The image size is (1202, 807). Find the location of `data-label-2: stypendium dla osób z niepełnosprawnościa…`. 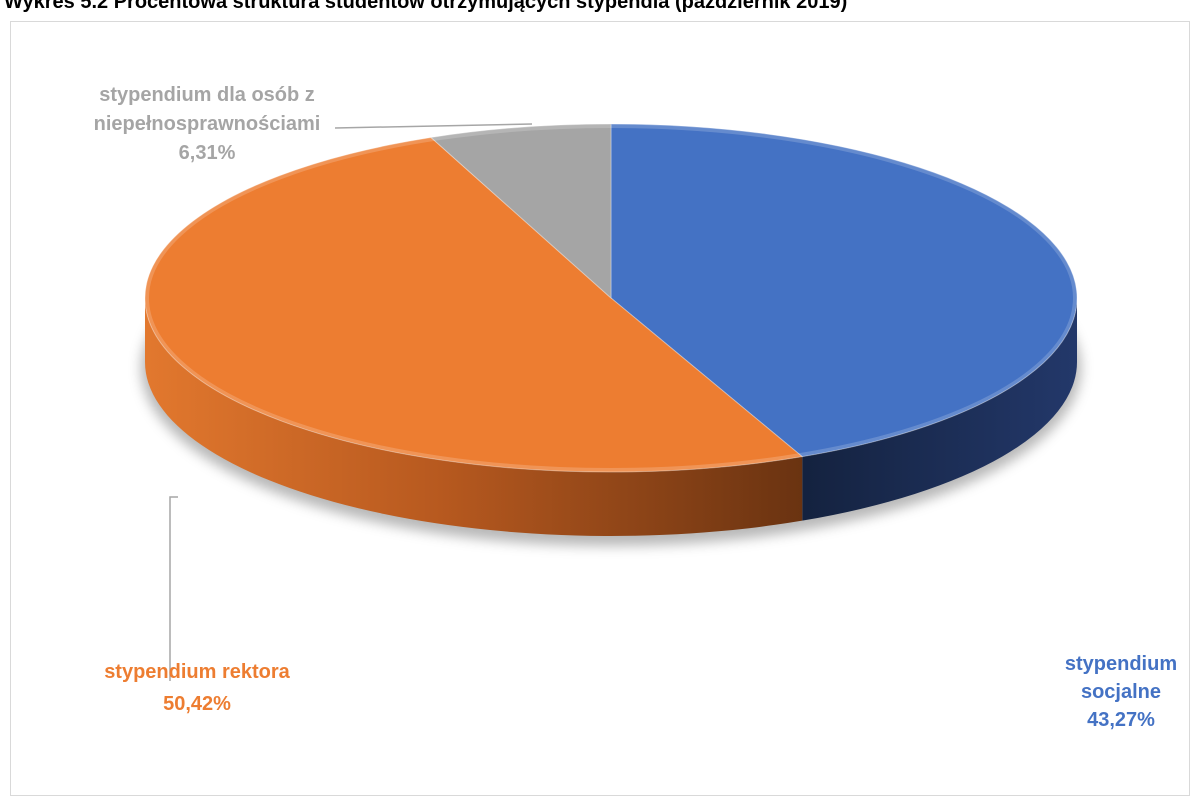

data-label-2: stypendium dla osób z niepełnosprawnościa… is located at coordinates (207, 124).